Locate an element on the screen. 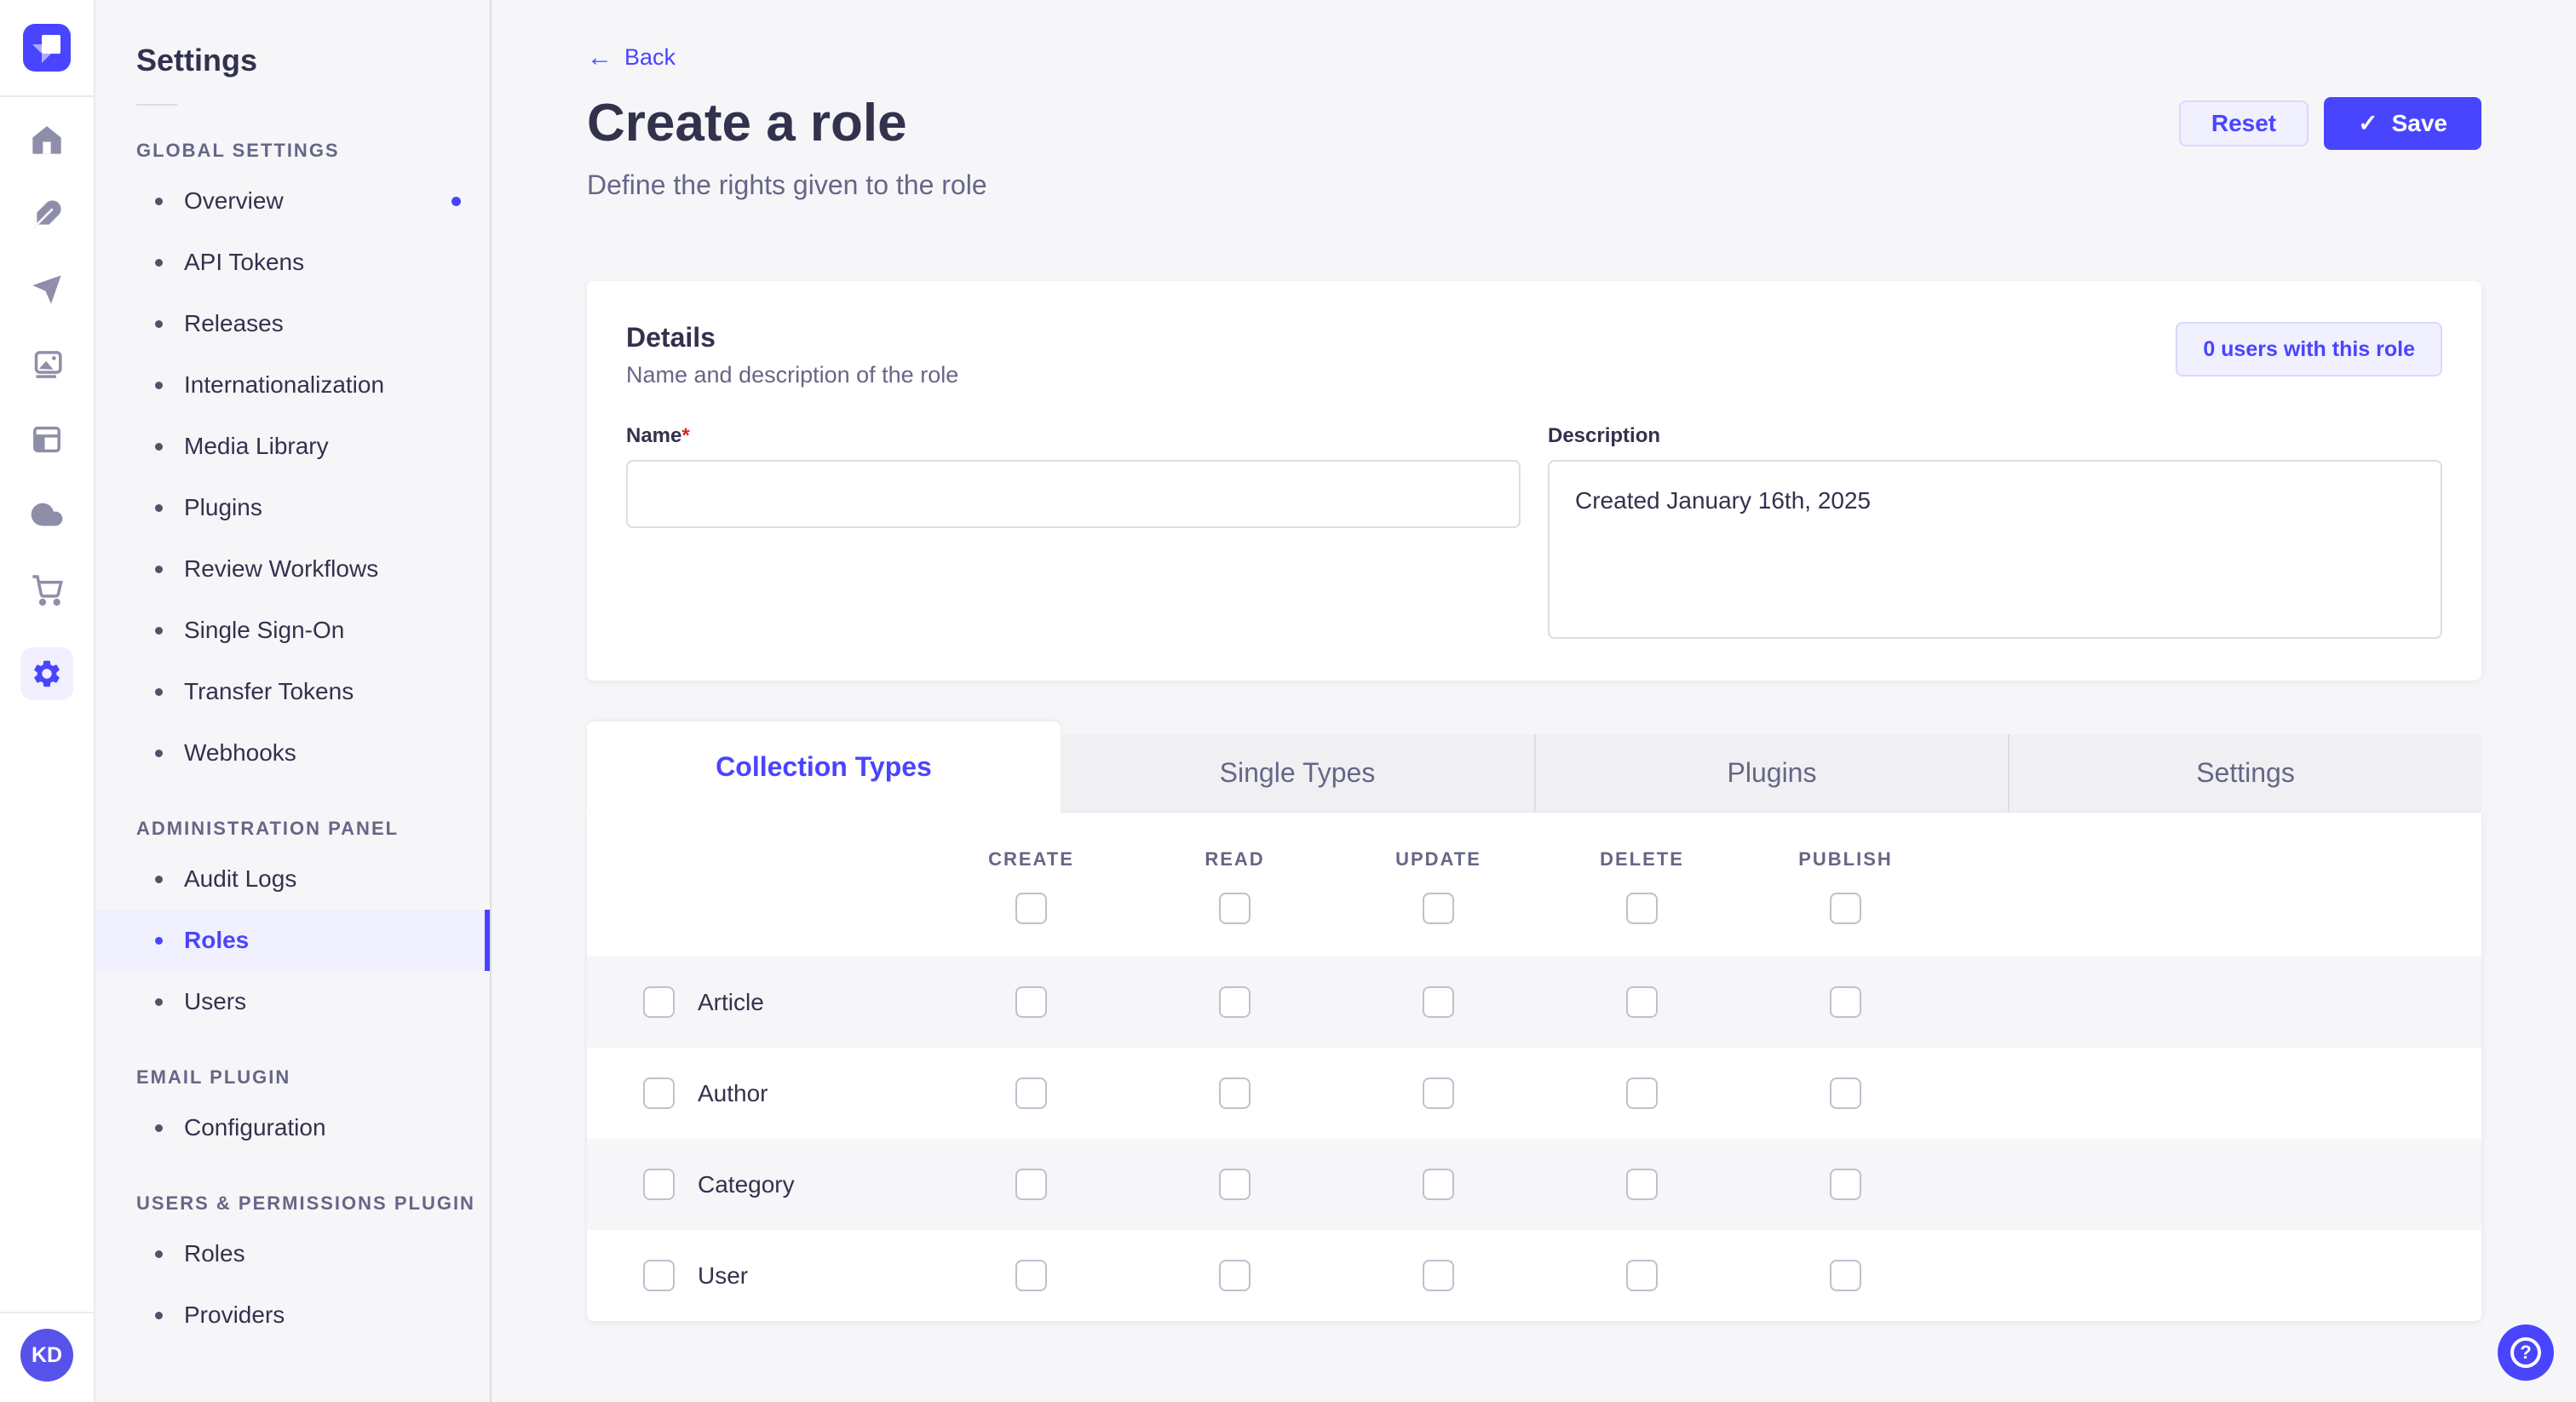  checkbox-user-read is located at coordinates (1235, 1275).